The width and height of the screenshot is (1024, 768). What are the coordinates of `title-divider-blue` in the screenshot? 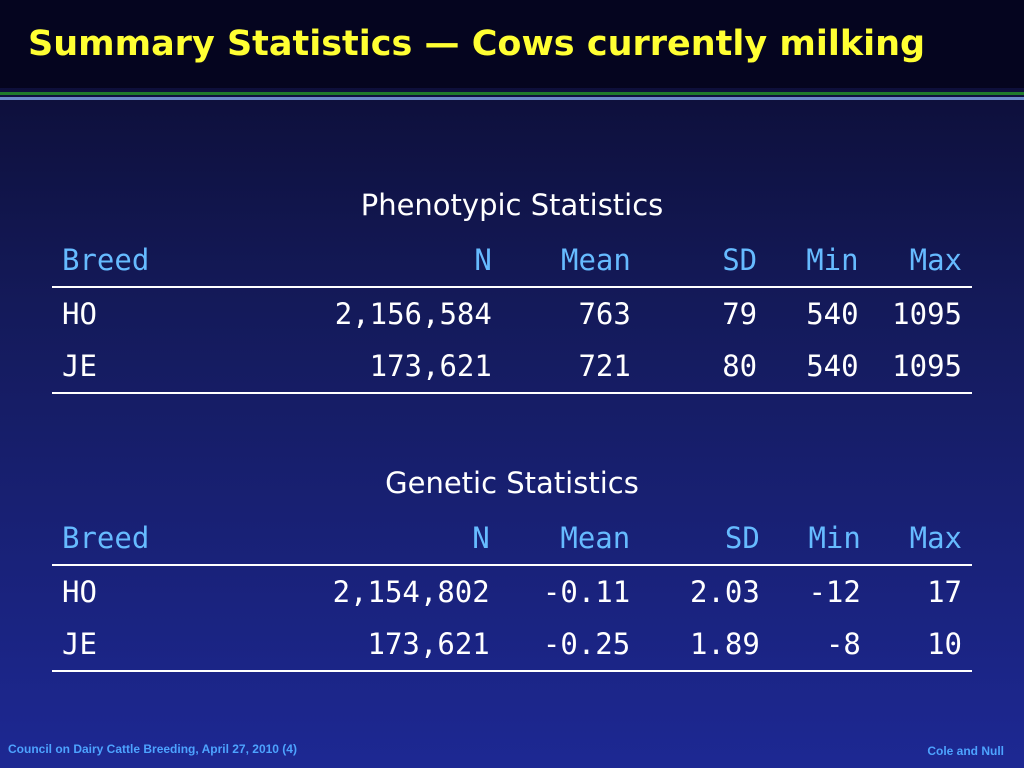 It's located at (512, 98).